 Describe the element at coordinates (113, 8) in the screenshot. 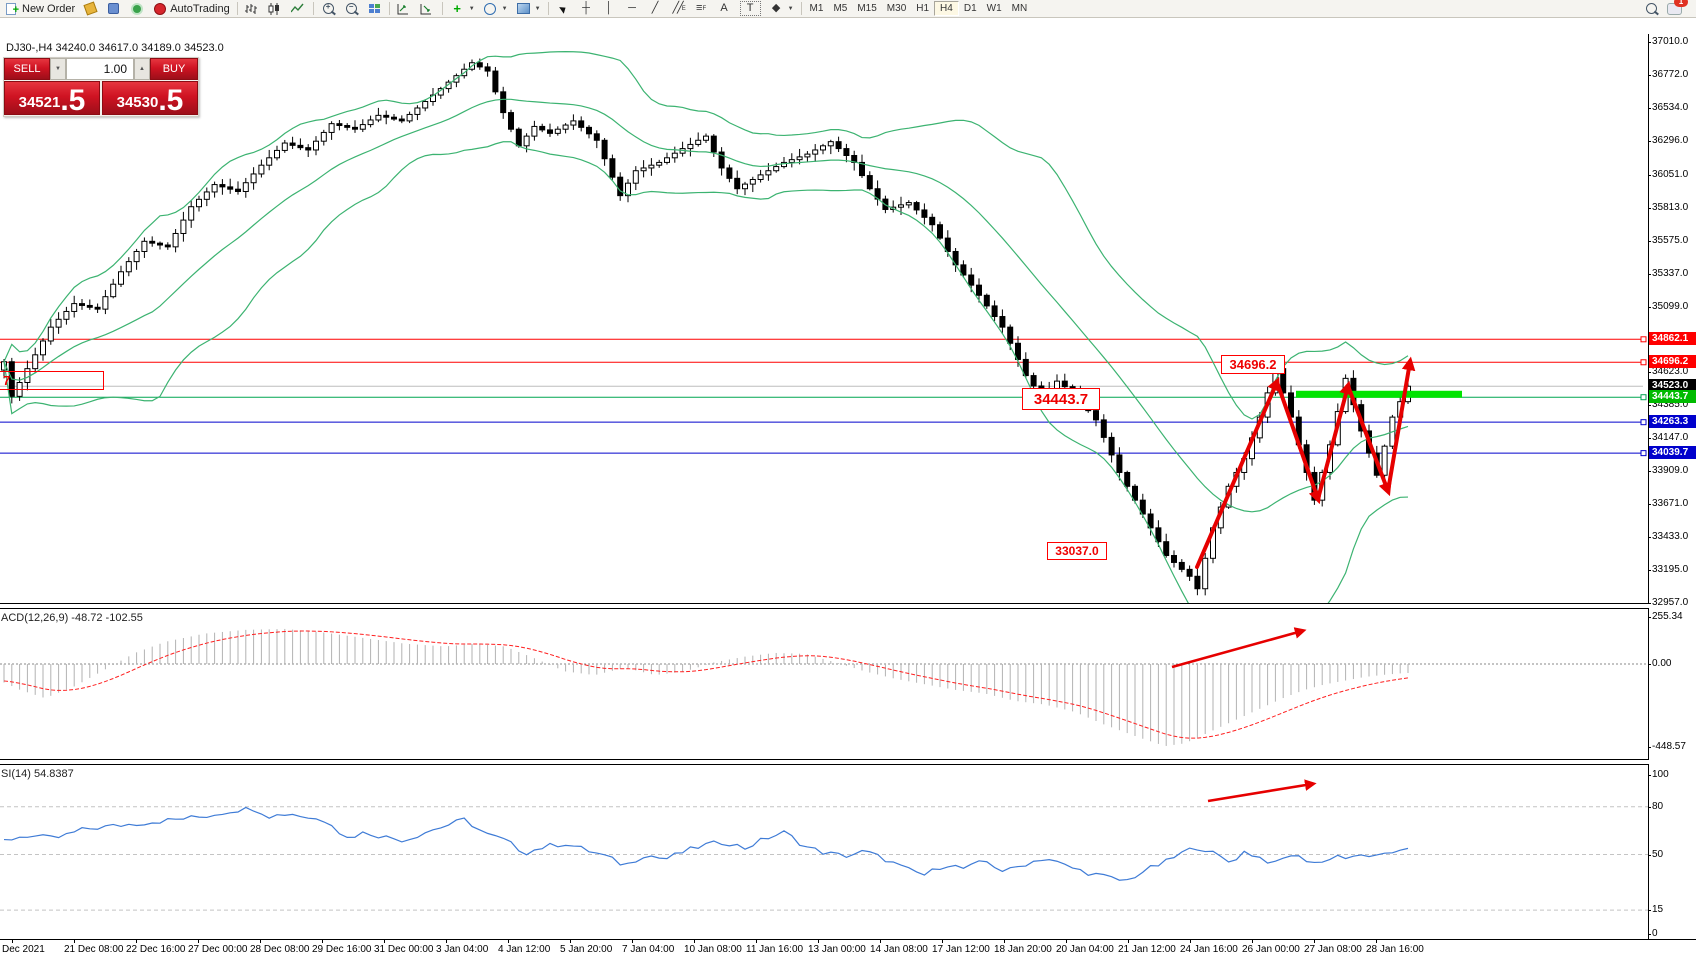

I see `expert-advisors-button` at that location.